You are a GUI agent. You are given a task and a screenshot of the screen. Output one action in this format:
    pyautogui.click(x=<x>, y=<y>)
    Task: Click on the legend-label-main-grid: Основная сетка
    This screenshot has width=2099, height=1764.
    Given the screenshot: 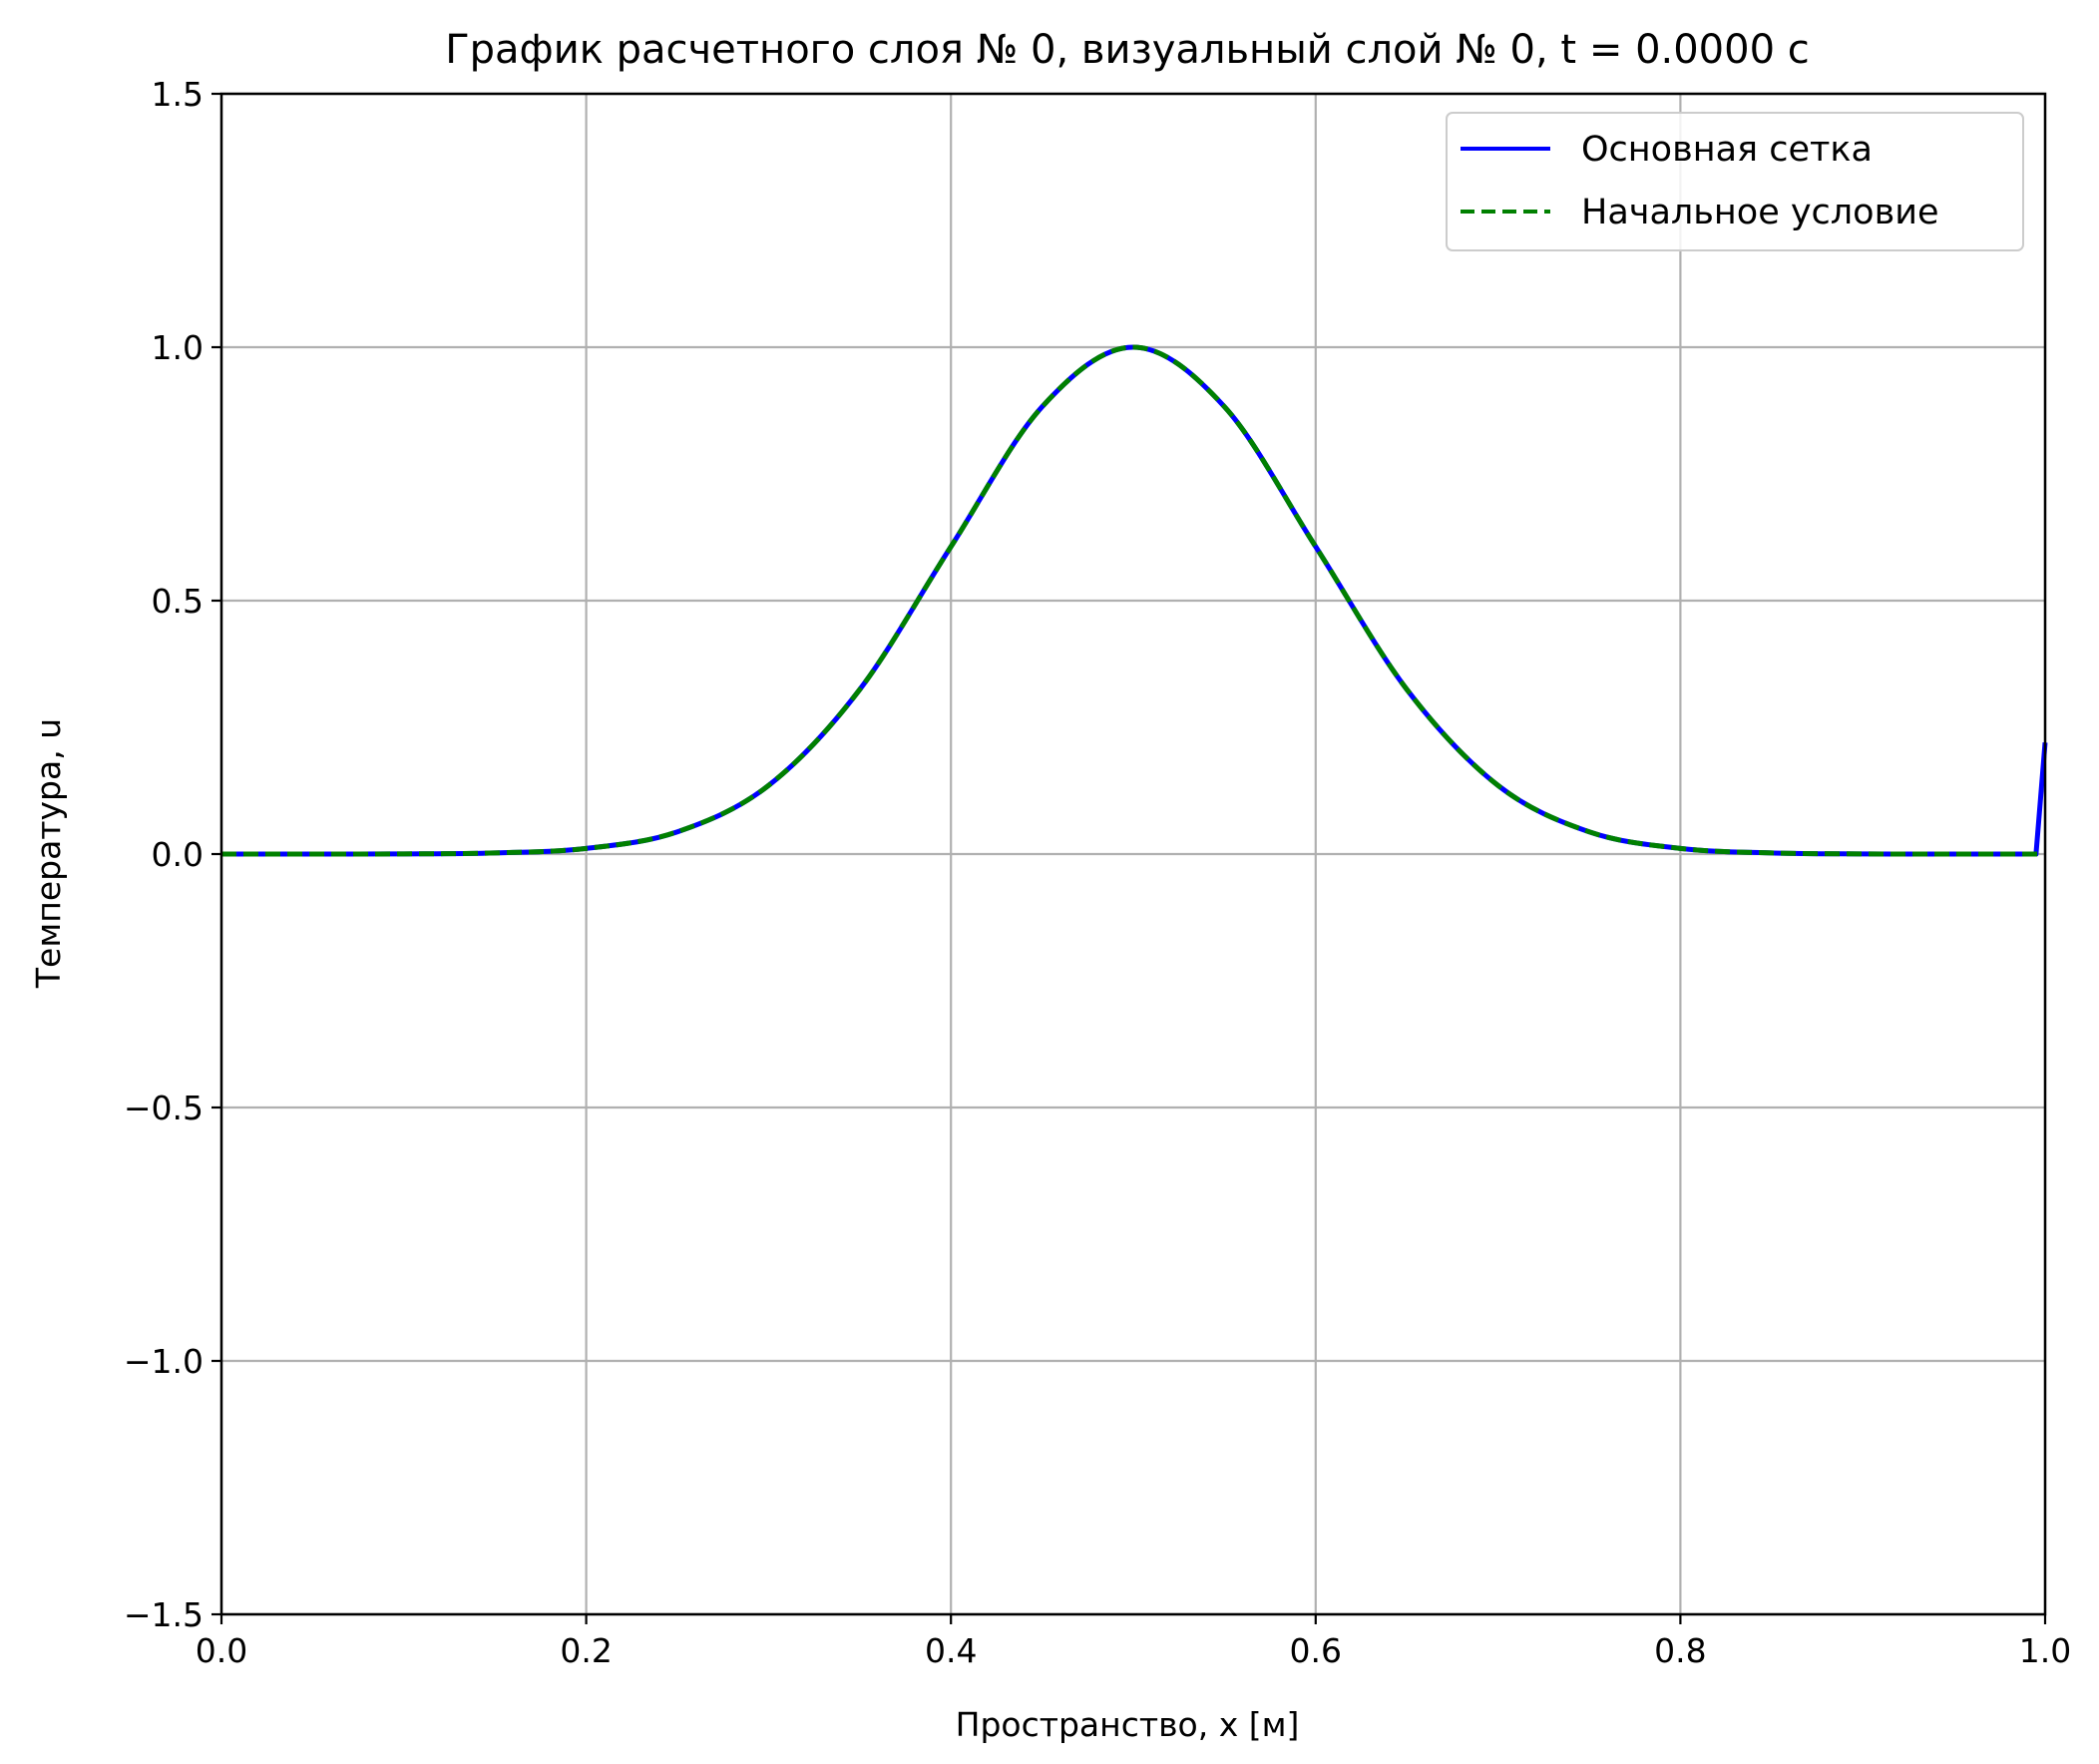 What is the action you would take?
    pyautogui.click(x=1727, y=150)
    